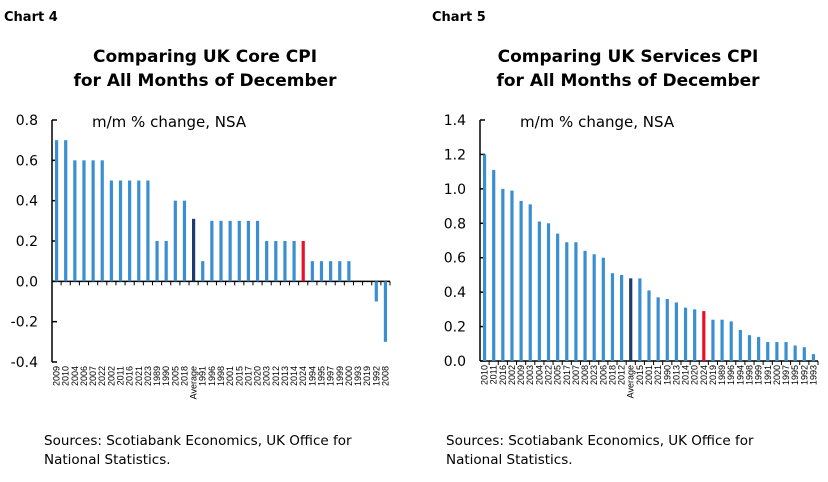 The height and width of the screenshot is (482, 828). I want to click on y-tick-label: 0.4, so click(27, 202).